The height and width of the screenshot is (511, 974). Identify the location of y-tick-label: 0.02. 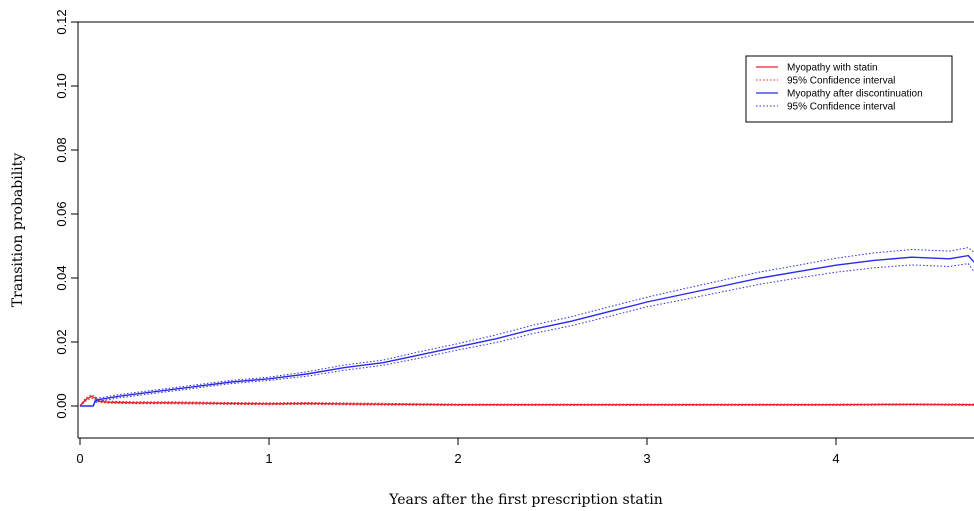
(61, 341).